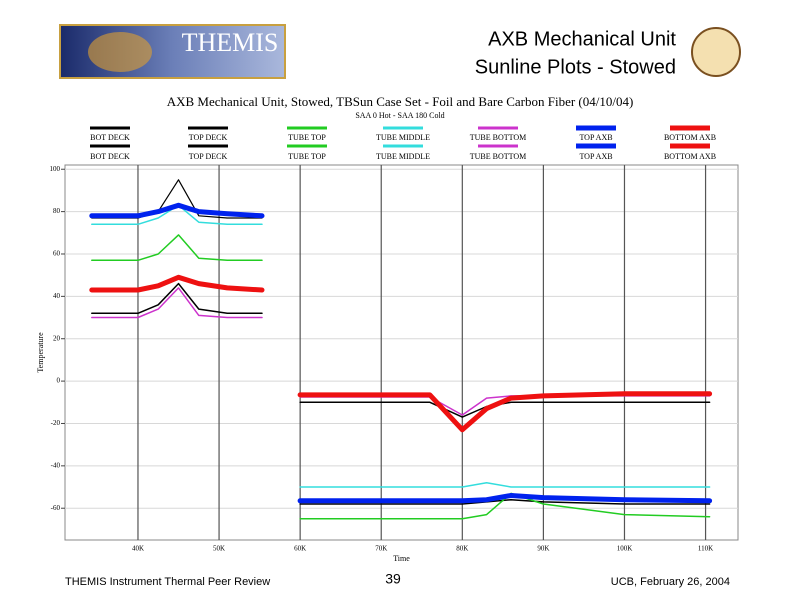 This screenshot has width=792, height=612. I want to click on x-tick-label: 50K, so click(219, 549).